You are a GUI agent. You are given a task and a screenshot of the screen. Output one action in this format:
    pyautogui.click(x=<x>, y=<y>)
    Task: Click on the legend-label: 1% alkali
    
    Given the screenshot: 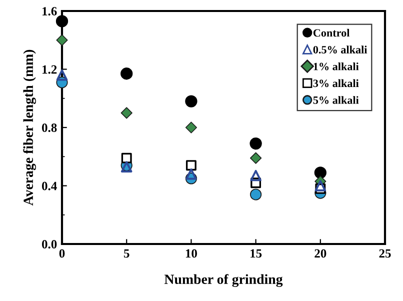 What is the action you would take?
    pyautogui.click(x=336, y=66)
    